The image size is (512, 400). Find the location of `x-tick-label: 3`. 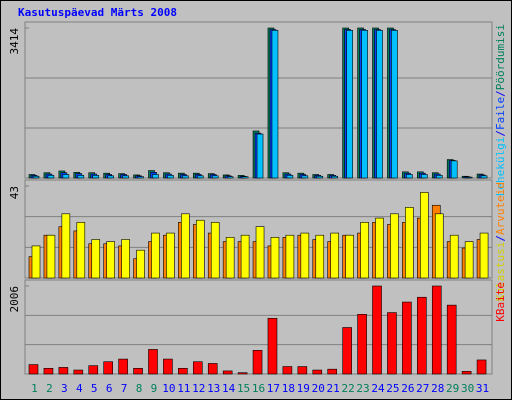

x-tick-label: 3 is located at coordinates (64, 388).